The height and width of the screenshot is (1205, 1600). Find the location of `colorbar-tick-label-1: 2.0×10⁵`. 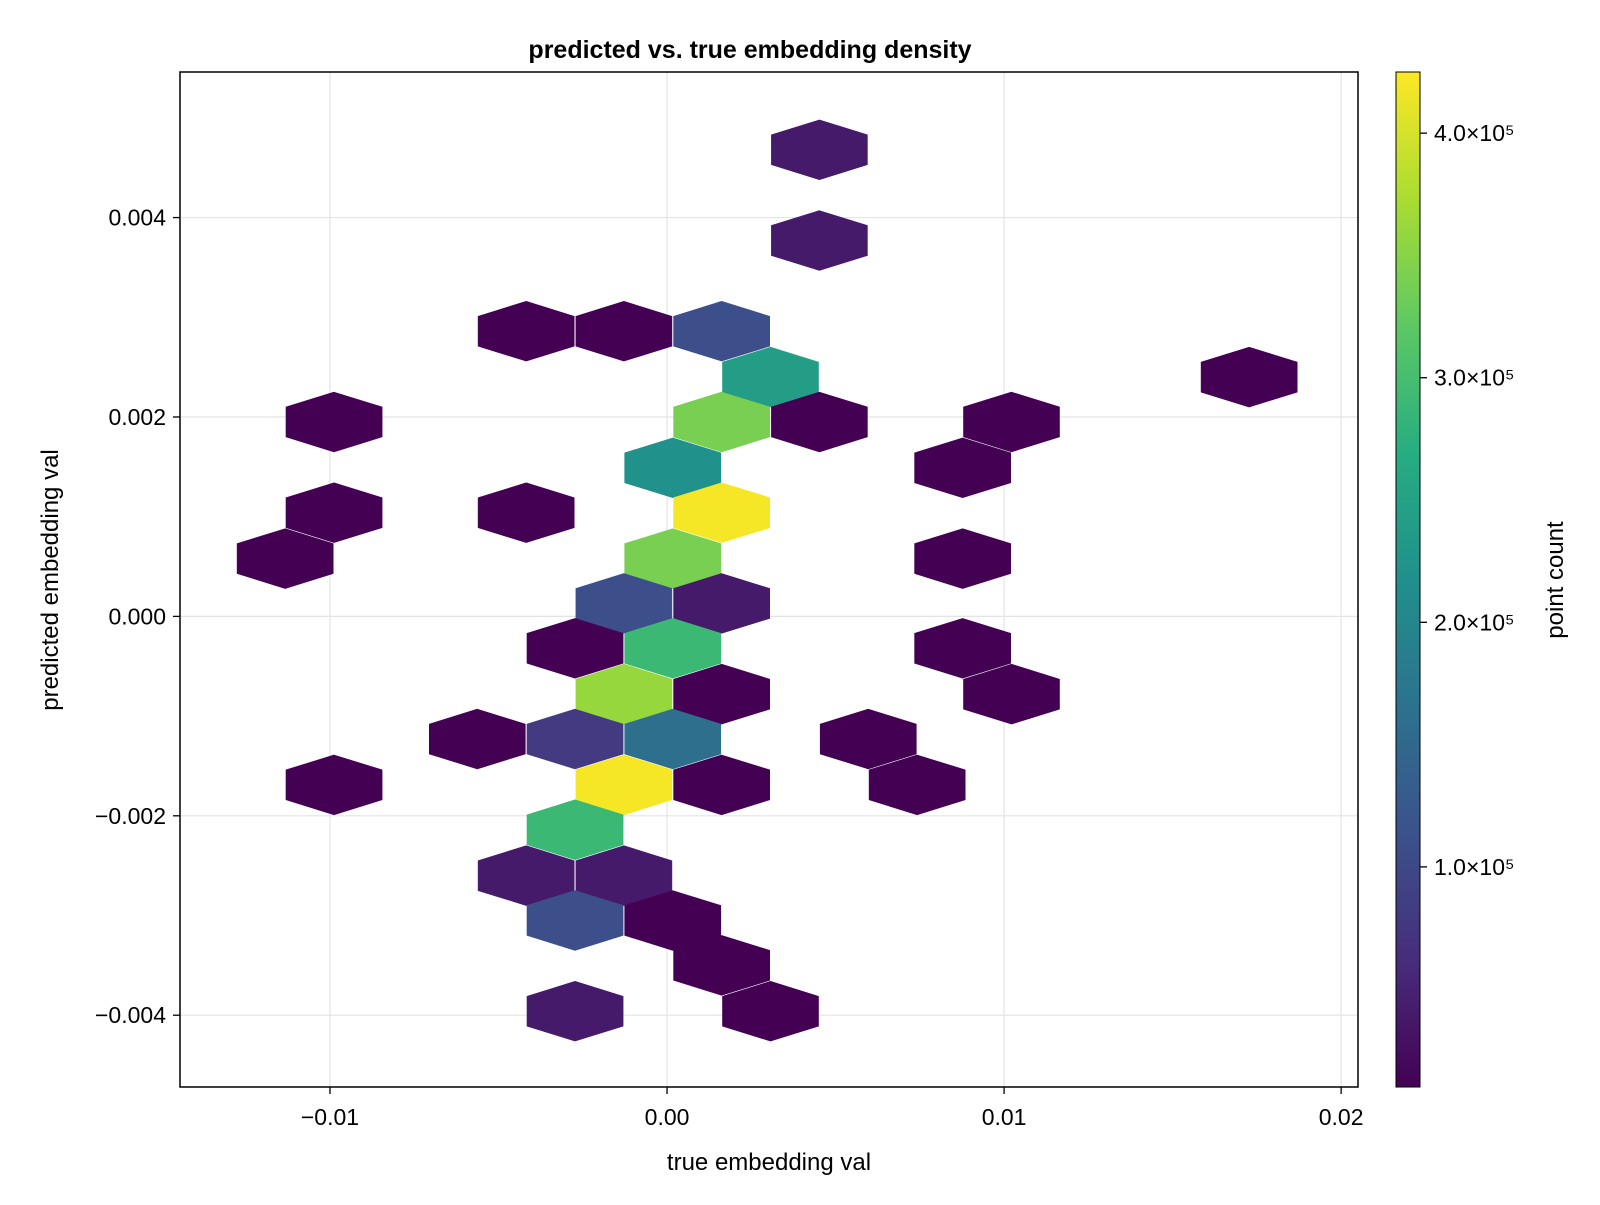

colorbar-tick-label-1: 2.0×10⁵ is located at coordinates (1474, 622).